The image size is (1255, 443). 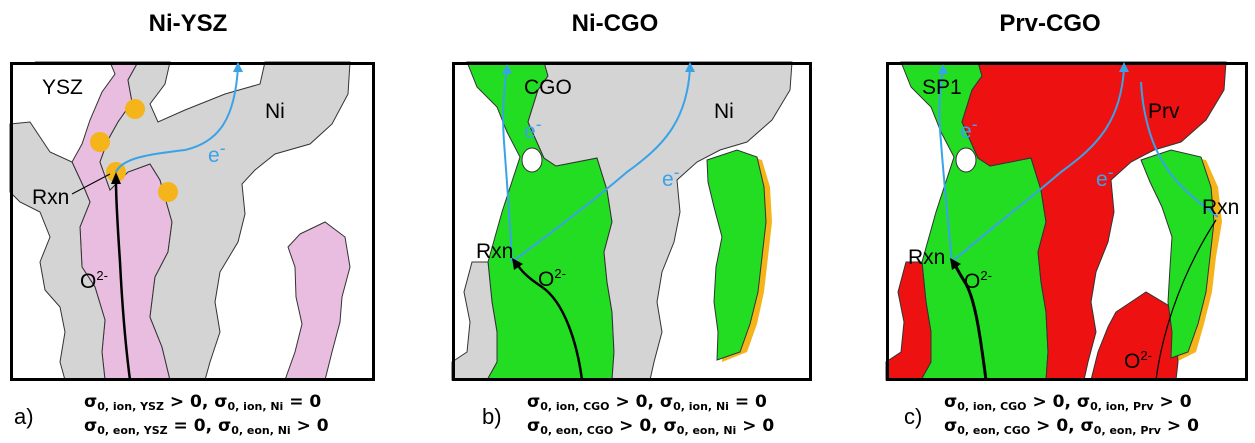 I want to click on panel-a-letter: a), so click(x=24, y=416).